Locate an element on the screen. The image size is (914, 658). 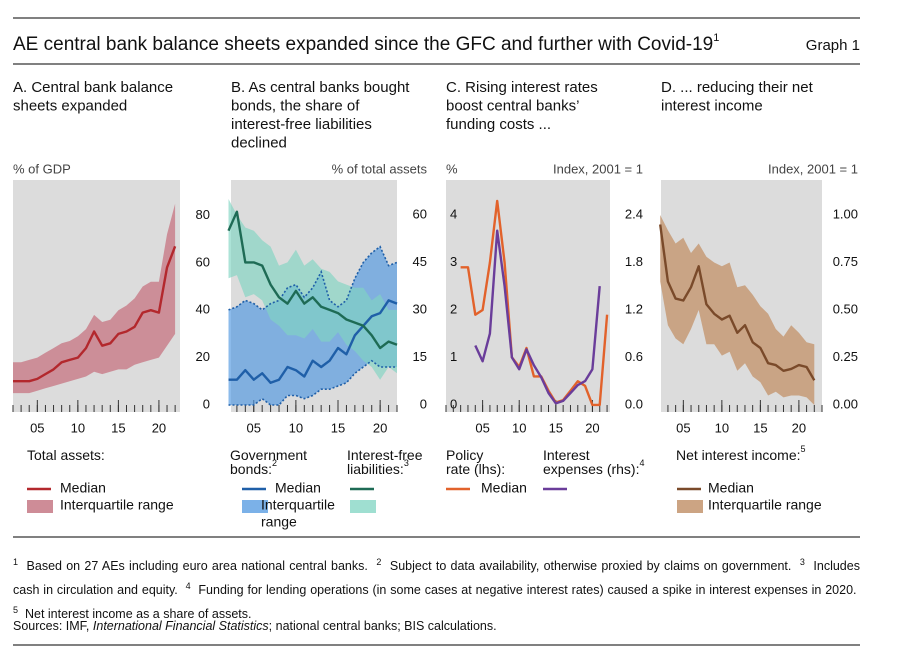
y-tick-label: 4 is located at coordinates (453, 214).